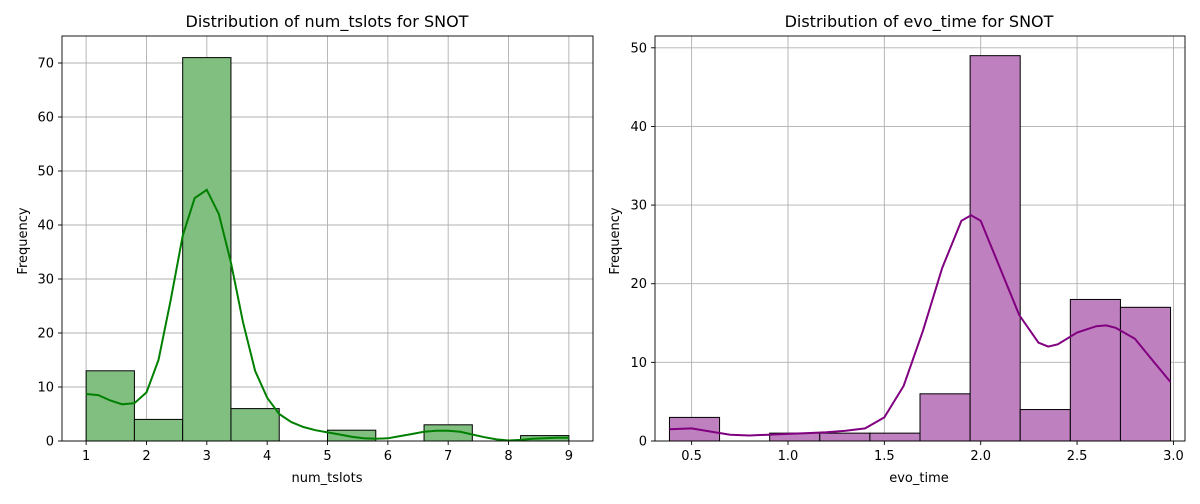 This screenshot has height=504, width=1200. I want to click on x-ticks: 0.5 1.0 1.5 2.0 2.5 3.0, so click(932, 452).